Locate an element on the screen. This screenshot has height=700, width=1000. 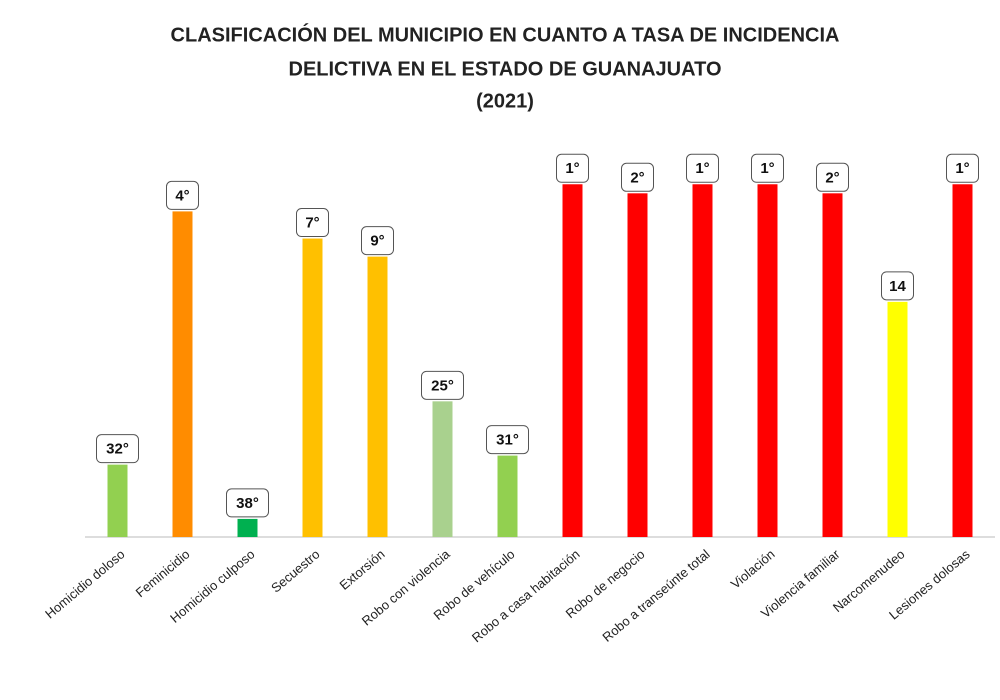
value-label: 25° is located at coordinates (442, 385).